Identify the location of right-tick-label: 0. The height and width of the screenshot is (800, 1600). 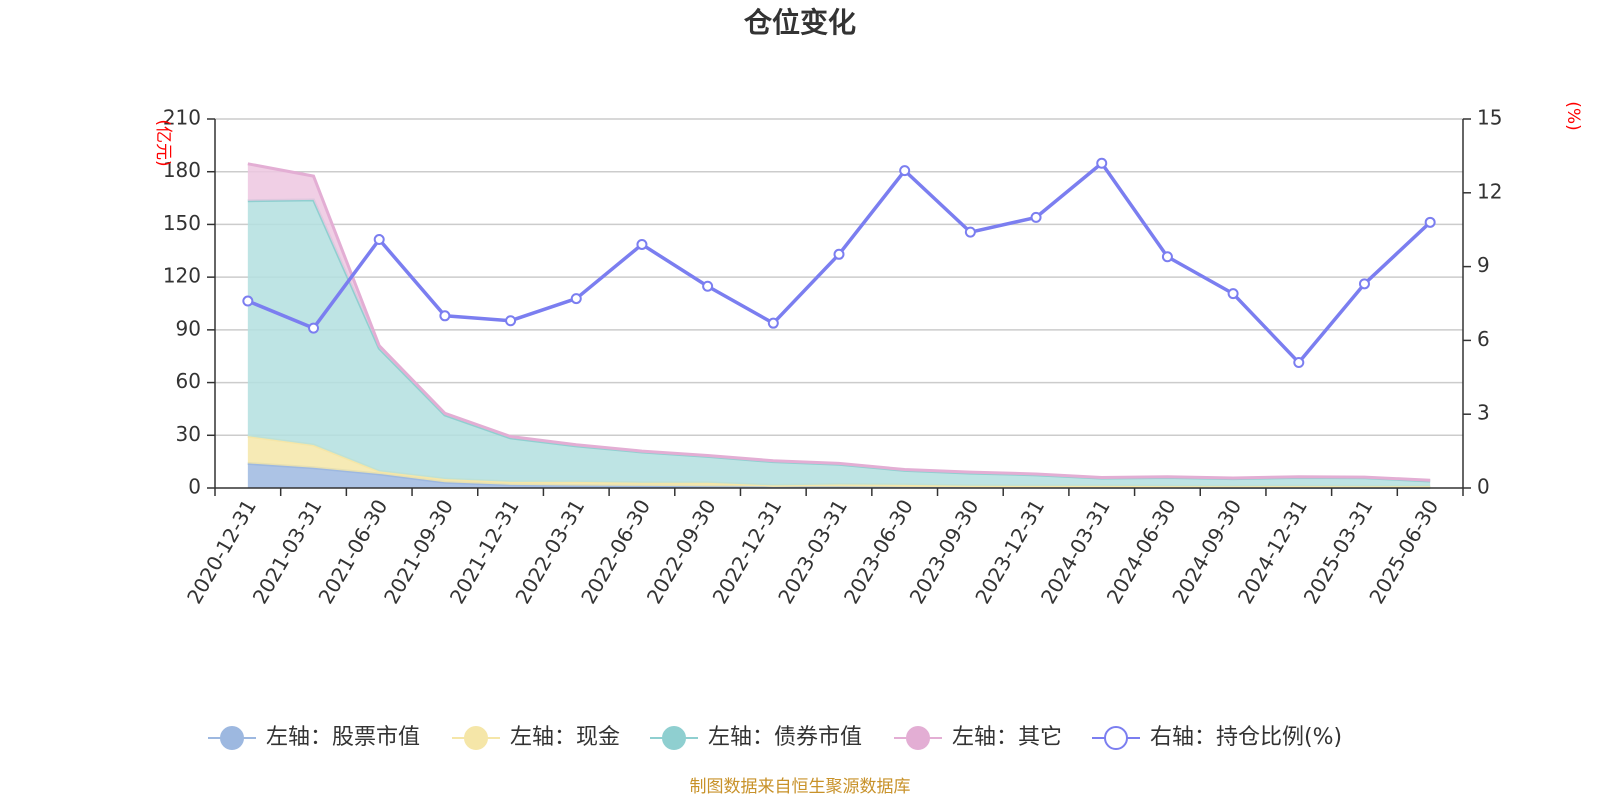
(1483, 487).